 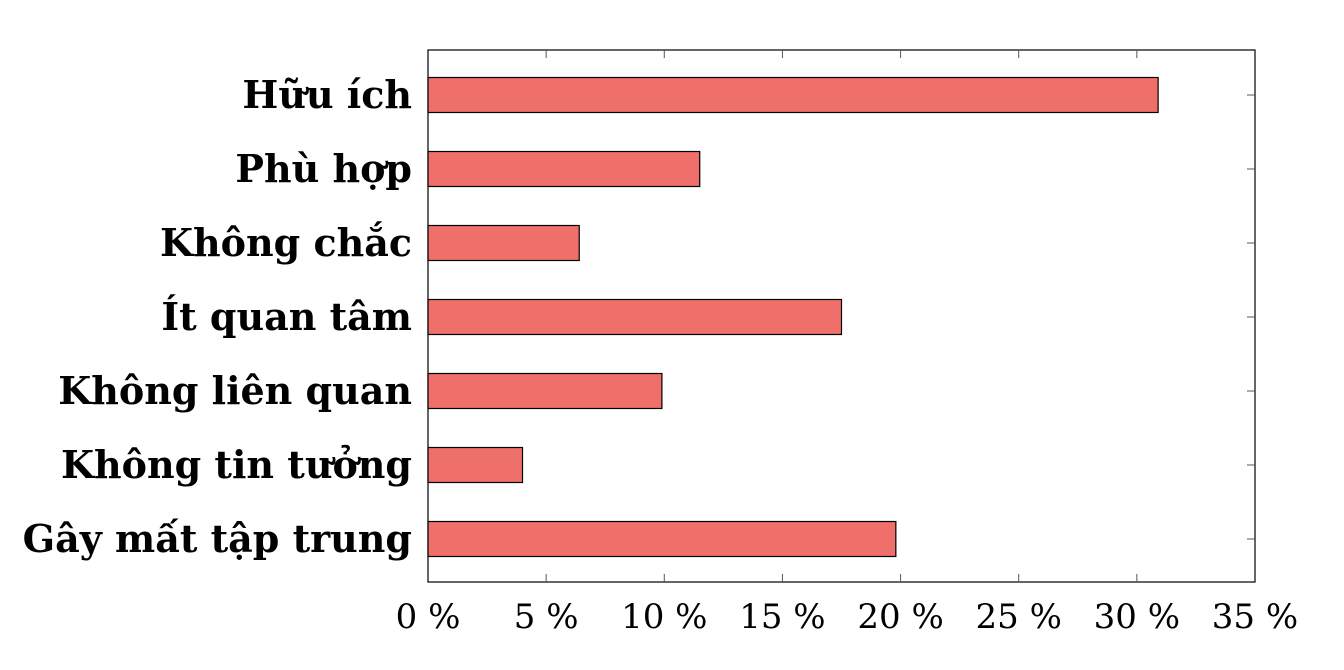 I want to click on category-label: Phù hợp, so click(x=323, y=168).